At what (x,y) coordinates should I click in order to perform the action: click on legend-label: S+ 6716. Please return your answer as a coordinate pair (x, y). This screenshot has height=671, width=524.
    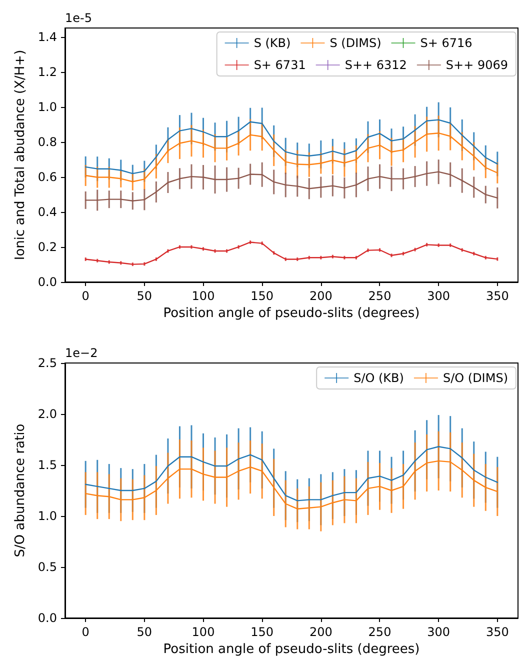
    Looking at the image, I should click on (446, 43).